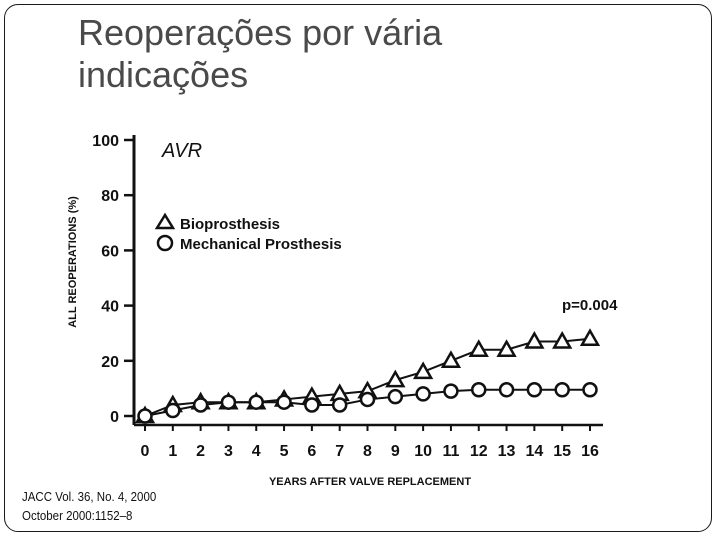 Image resolution: width=720 pixels, height=540 pixels. Describe the element at coordinates (230, 224) in the screenshot. I see `legend-label-bioprosthesis: Bioprosthesis` at that location.